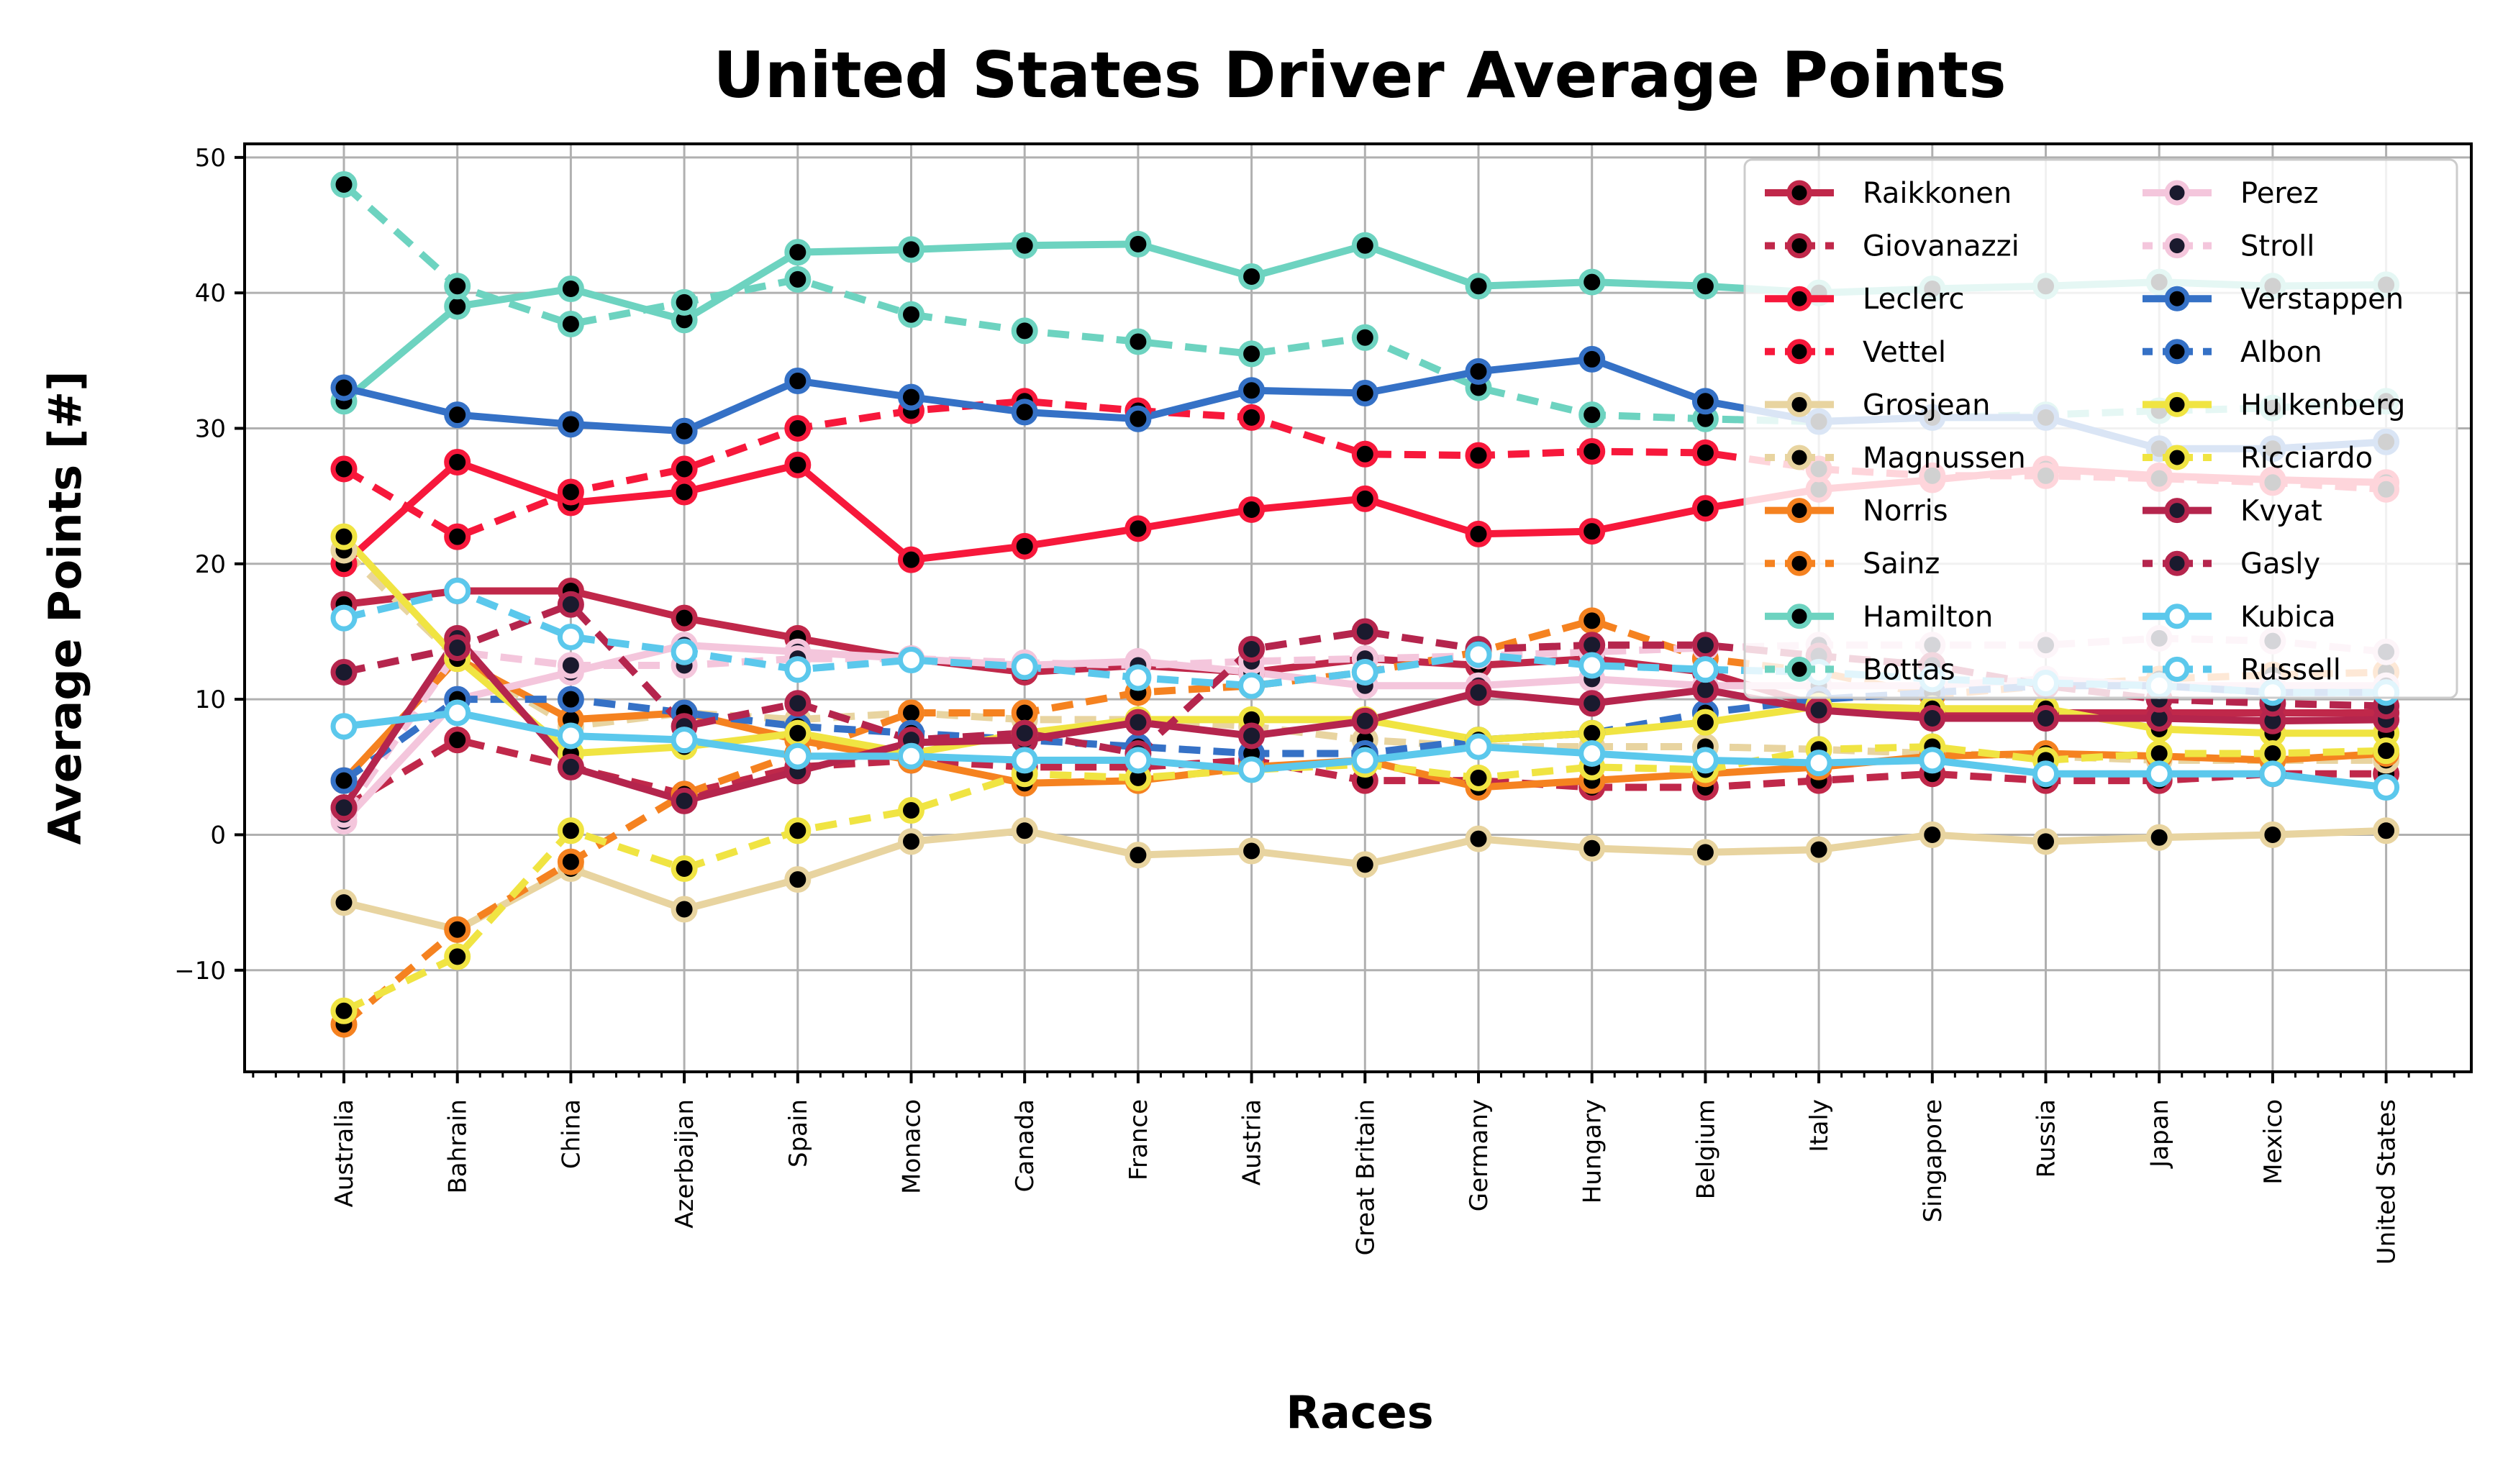 This screenshot has height=1484, width=2508. What do you see at coordinates (685, 1164) in the screenshot?
I see `x-tick-label: Azerbaijan` at bounding box center [685, 1164].